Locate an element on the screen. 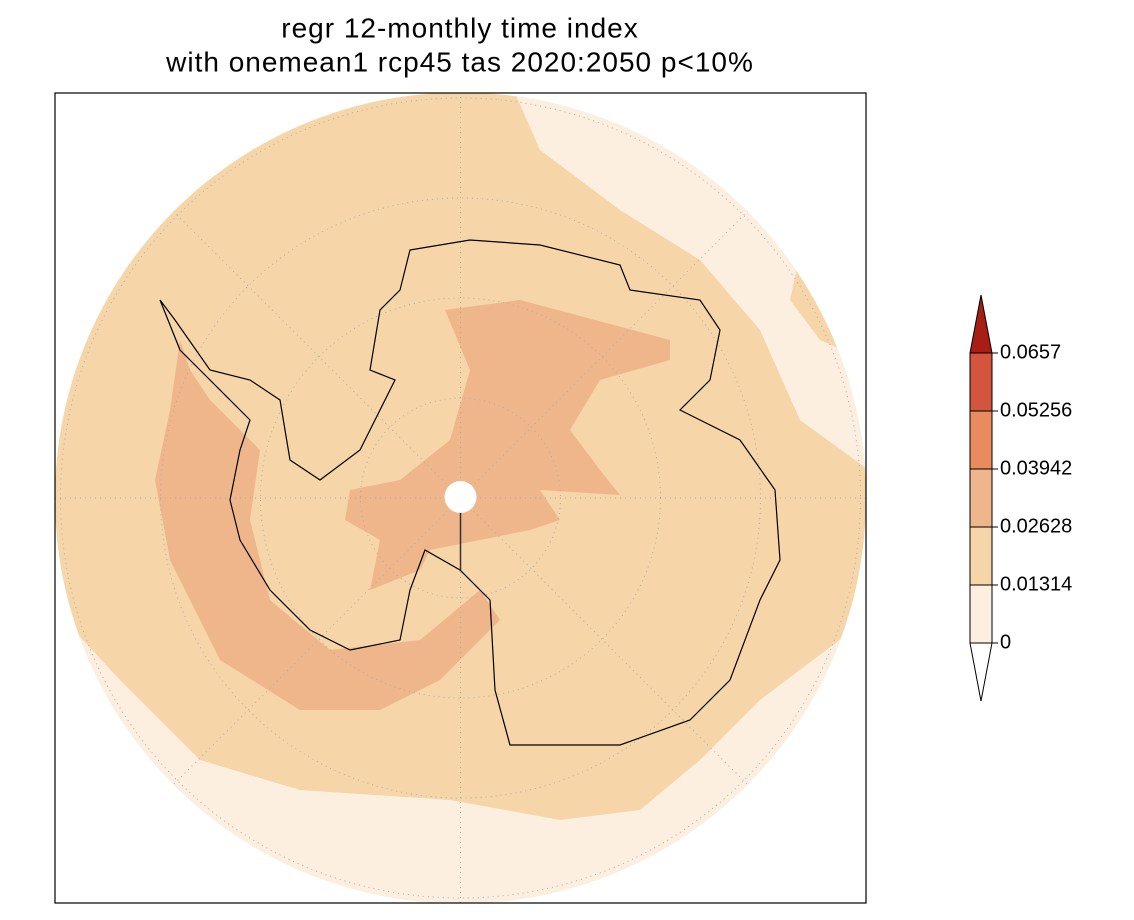 The width and height of the screenshot is (1134, 920). colorbar-tick-label: 0 is located at coordinates (1005, 642).